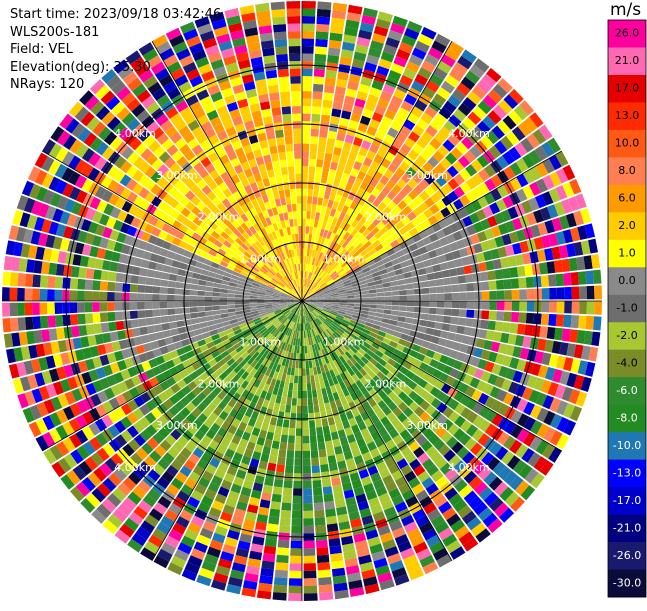 Image resolution: width=647 pixels, height=611 pixels. Describe the element at coordinates (626, 335) in the screenshot. I see `colorbar-tick-label: -2.0` at that location.